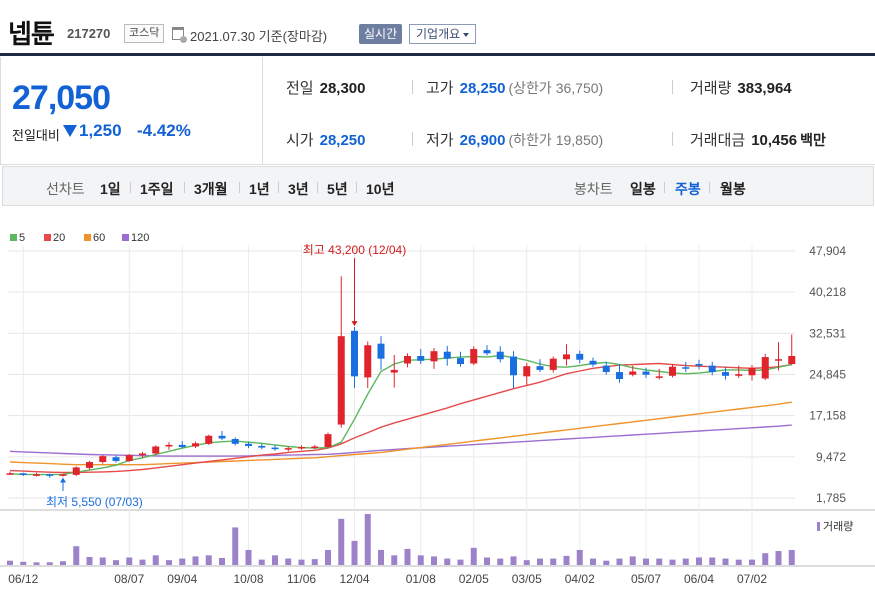  I want to click on current-price: 27,050, so click(61, 98).